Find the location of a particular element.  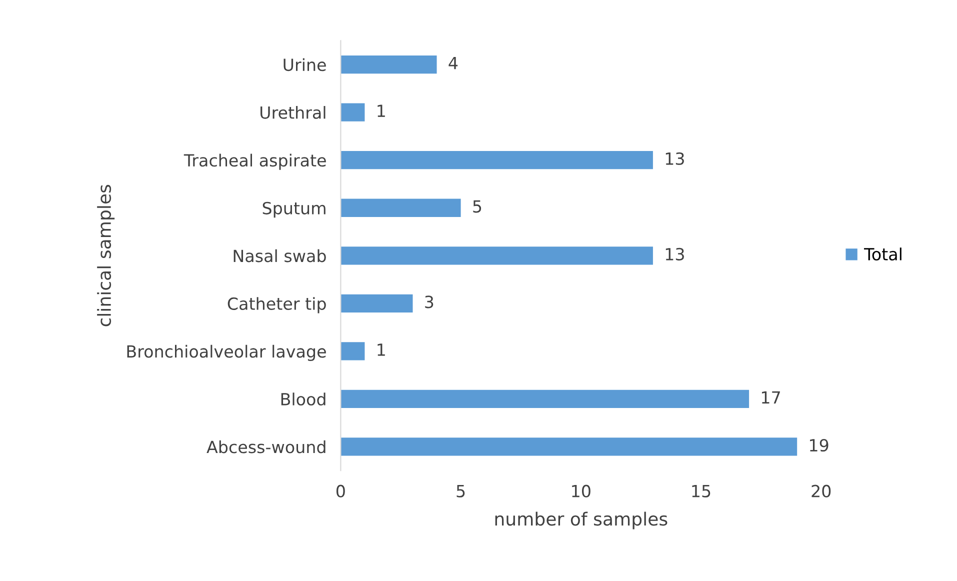

x-axis-title: number of samples is located at coordinates (581, 521).